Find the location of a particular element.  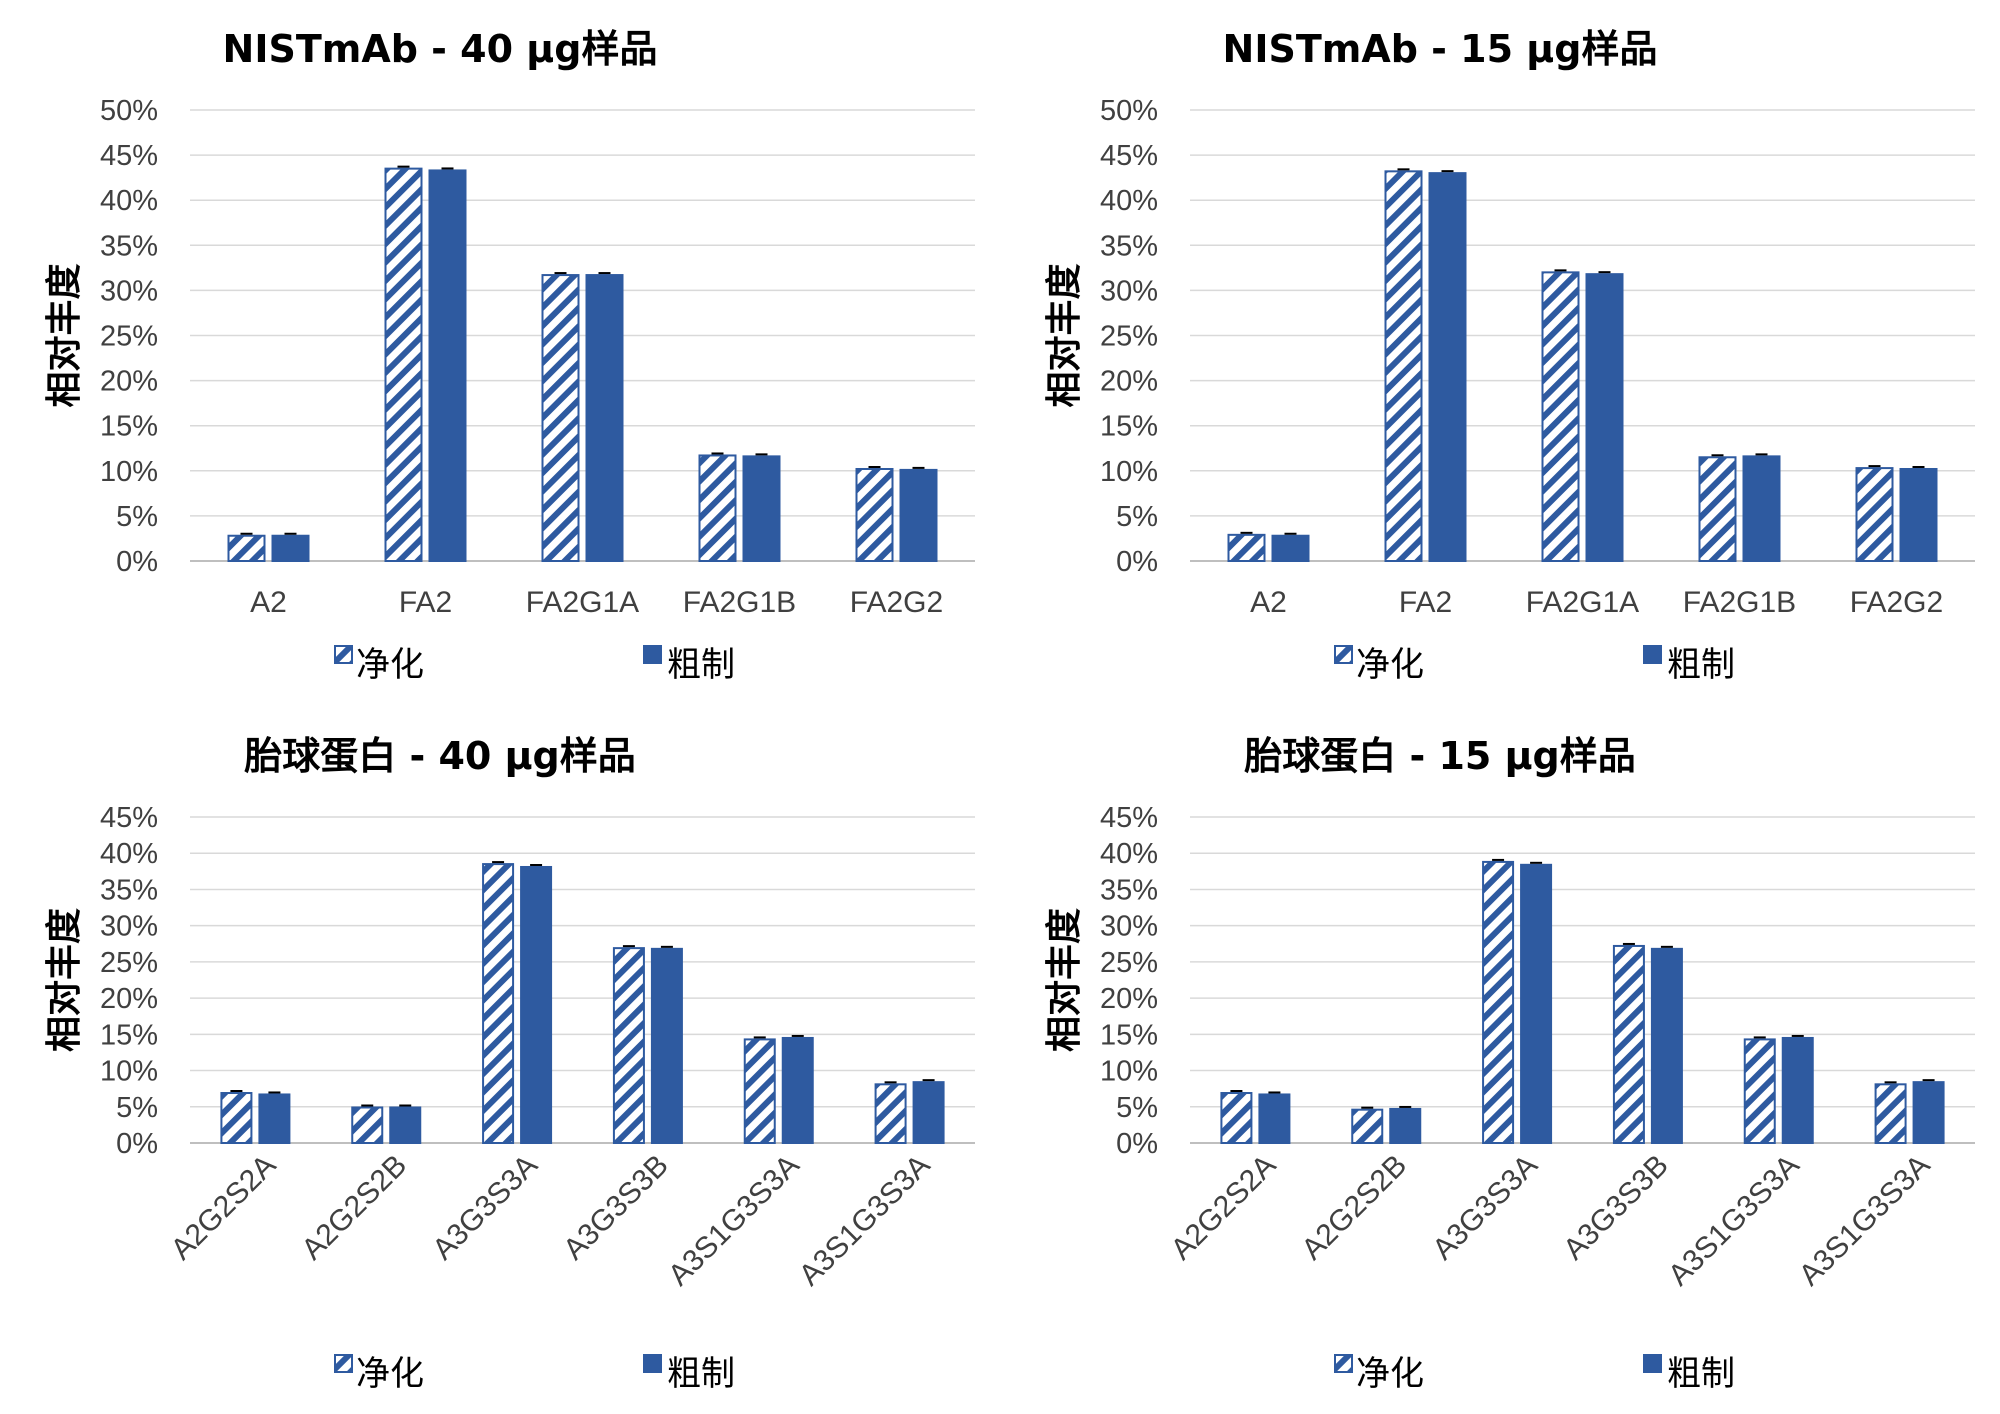

chart-title: NISTmAb - 40 µg样品 is located at coordinates (440, 49).